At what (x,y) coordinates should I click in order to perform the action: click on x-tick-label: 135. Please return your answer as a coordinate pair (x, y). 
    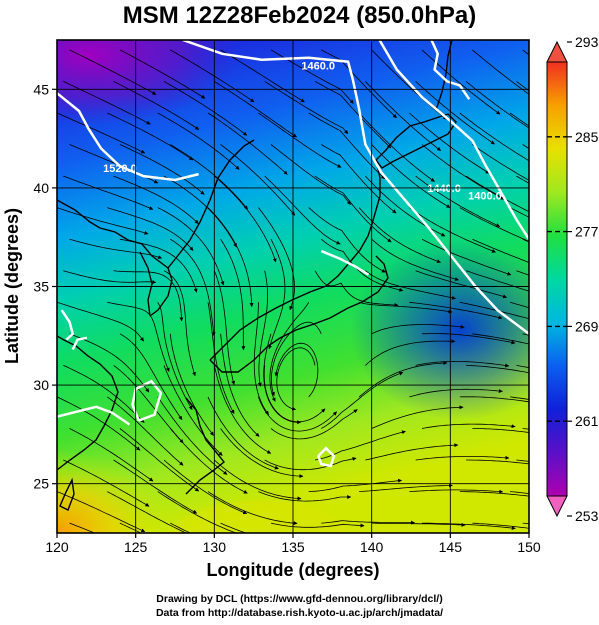
    Looking at the image, I should click on (293, 547).